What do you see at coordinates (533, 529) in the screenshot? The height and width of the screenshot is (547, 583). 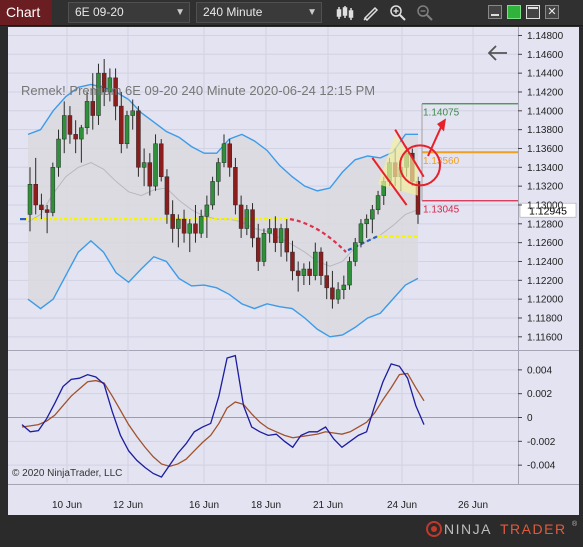 I see `logo-text-right: TRADER` at bounding box center [533, 529].